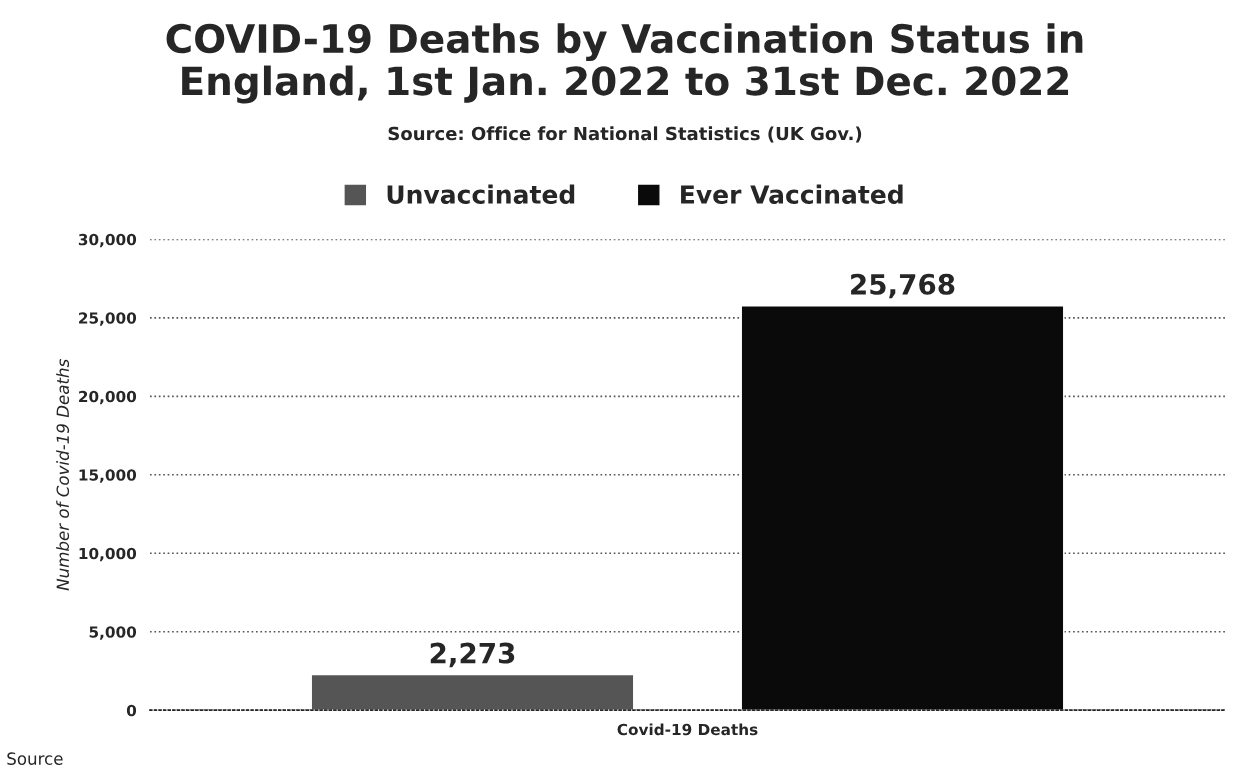 This screenshot has width=1250, height=772. I want to click on legend-label: Unvaccinated, so click(481, 194).